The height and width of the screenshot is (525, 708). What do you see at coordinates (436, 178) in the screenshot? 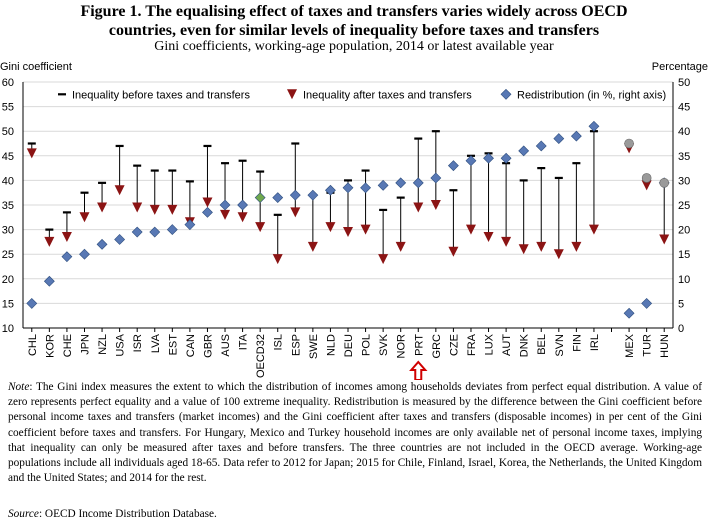
I see `redistribution-marker-grc` at bounding box center [436, 178].